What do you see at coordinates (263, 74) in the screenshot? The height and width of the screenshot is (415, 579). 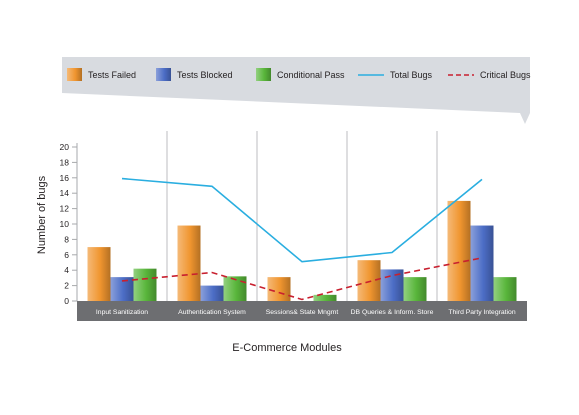 I see `legend-swatch-conditional-pass` at bounding box center [263, 74].